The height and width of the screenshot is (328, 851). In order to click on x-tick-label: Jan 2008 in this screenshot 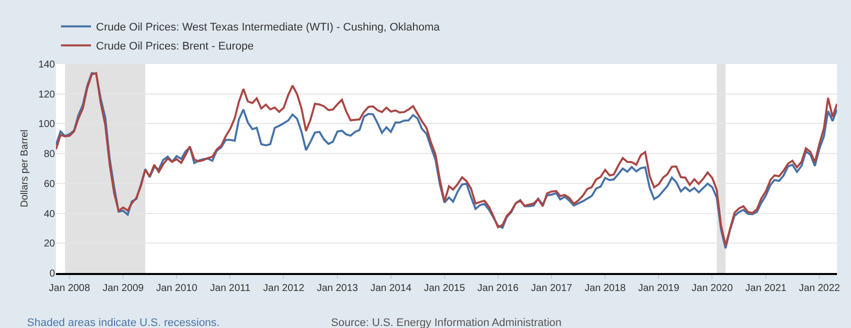, I will do `click(69, 288)`.